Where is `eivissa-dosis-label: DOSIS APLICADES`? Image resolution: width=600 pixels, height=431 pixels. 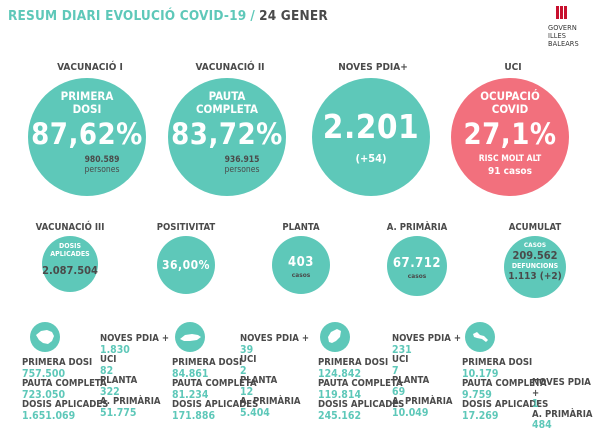 eivissa-dosis-label: DOSIS APLICADES is located at coordinates (361, 404).